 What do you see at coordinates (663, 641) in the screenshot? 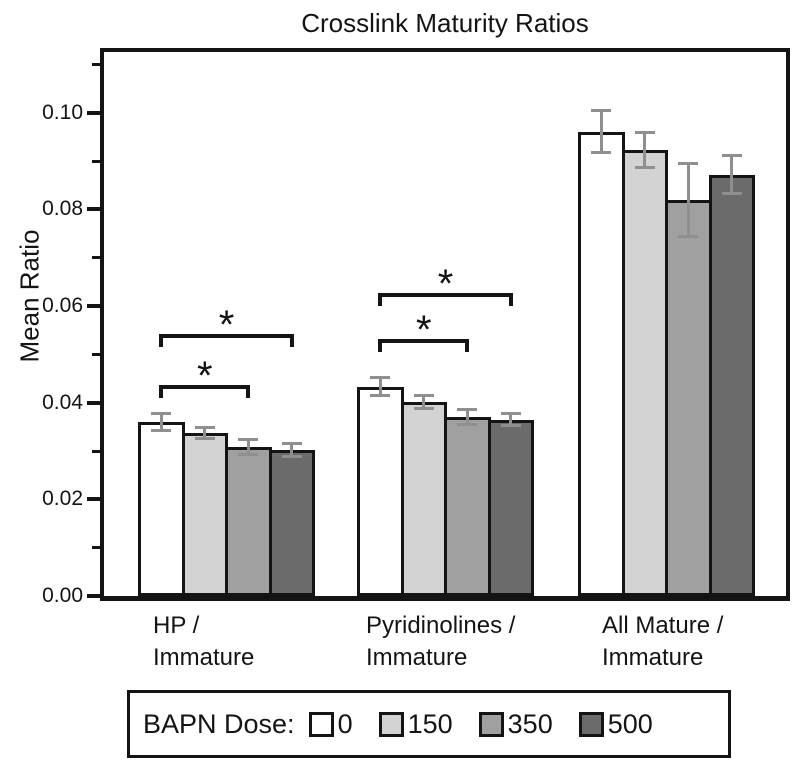
I see `x-category-label: All Mature / Immature` at bounding box center [663, 641].